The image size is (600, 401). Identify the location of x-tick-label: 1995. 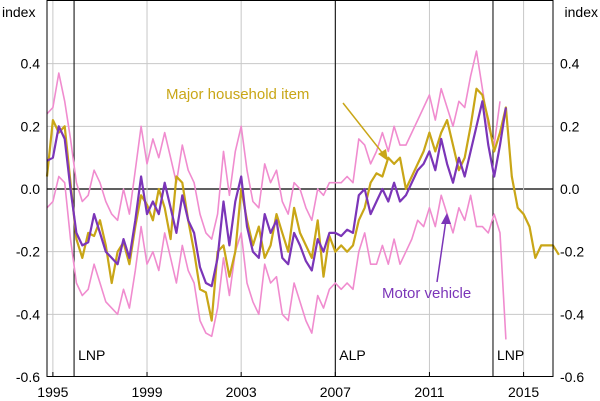
(52, 392).